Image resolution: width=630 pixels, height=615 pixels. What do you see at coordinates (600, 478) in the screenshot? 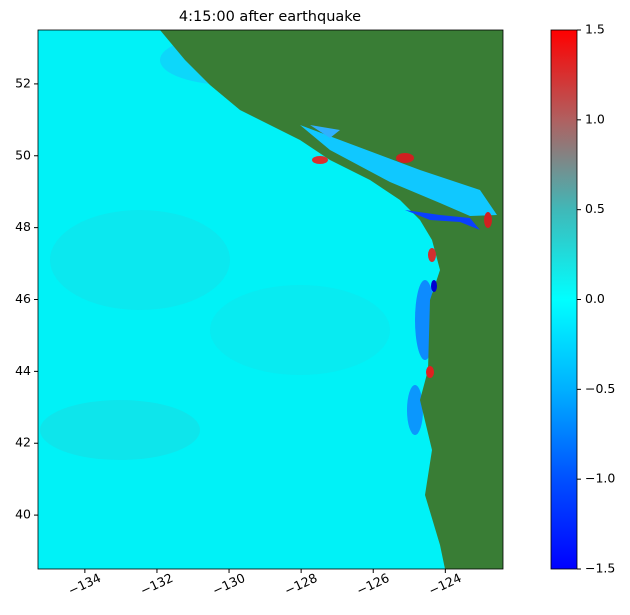
I see `colorbar-tick-label: −1.0` at bounding box center [600, 478].